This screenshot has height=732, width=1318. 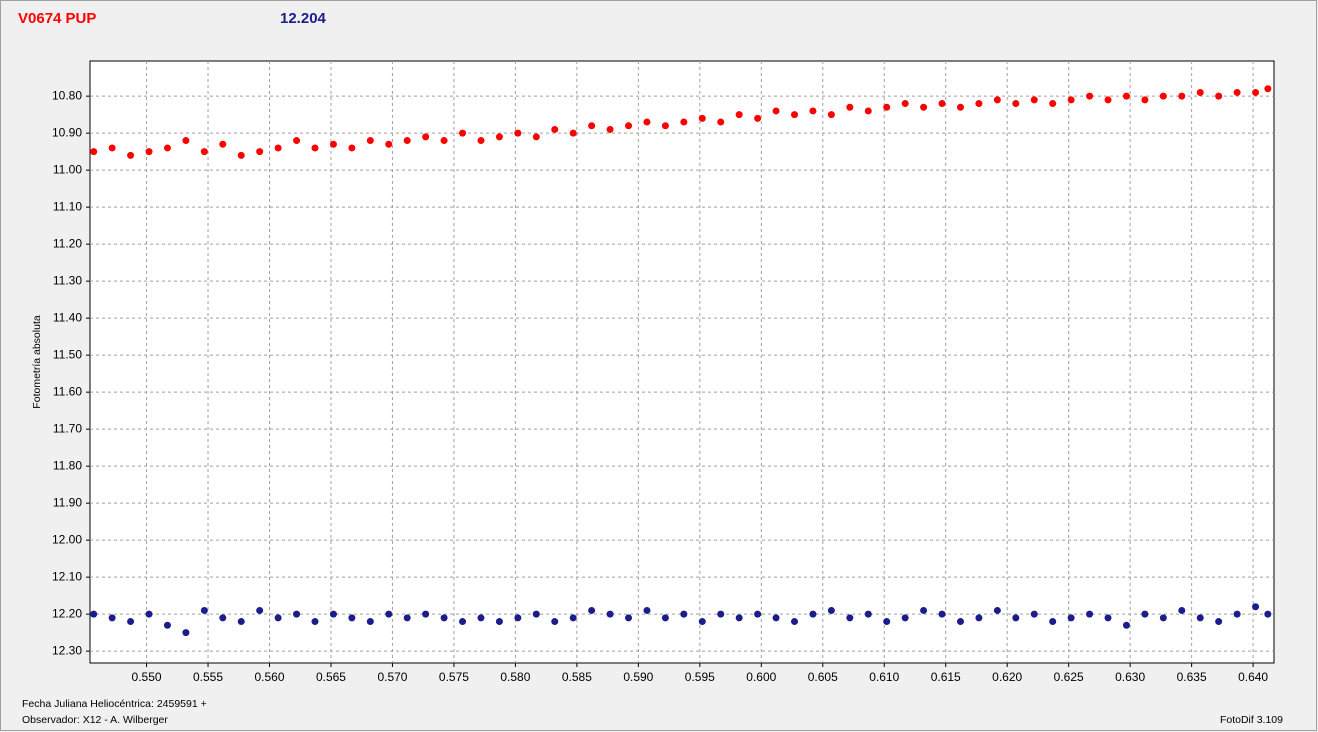 I want to click on x-tick-label: 0.565, so click(x=331, y=677).